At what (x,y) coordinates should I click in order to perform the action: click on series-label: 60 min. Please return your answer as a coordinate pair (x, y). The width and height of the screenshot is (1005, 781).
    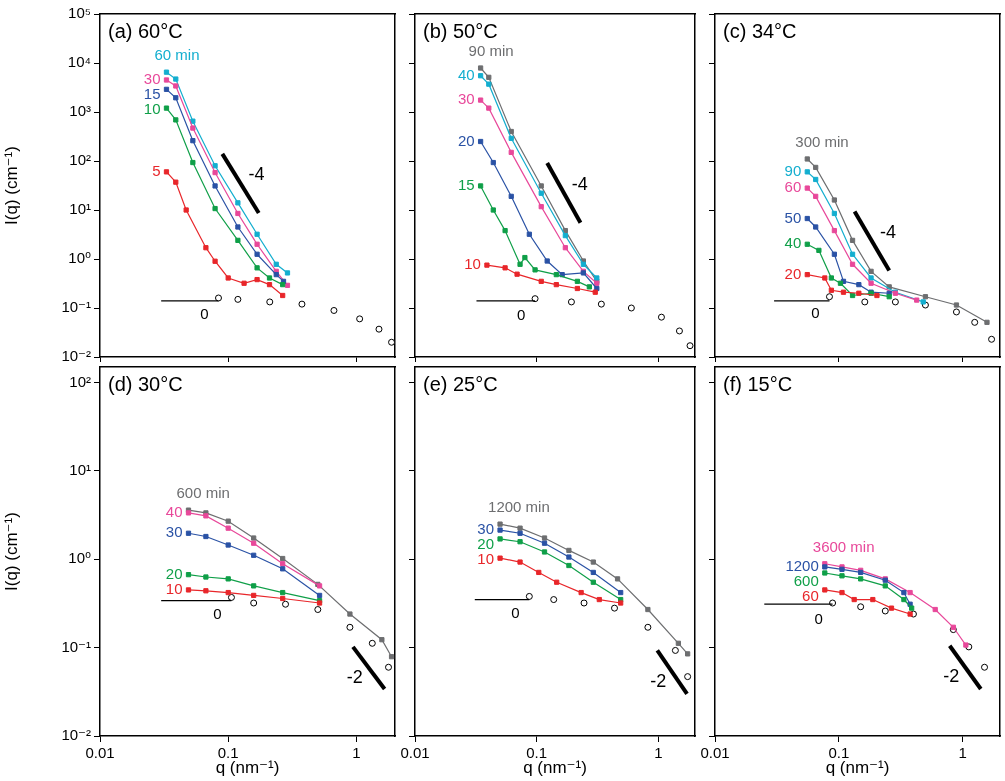
    Looking at the image, I should click on (177, 55).